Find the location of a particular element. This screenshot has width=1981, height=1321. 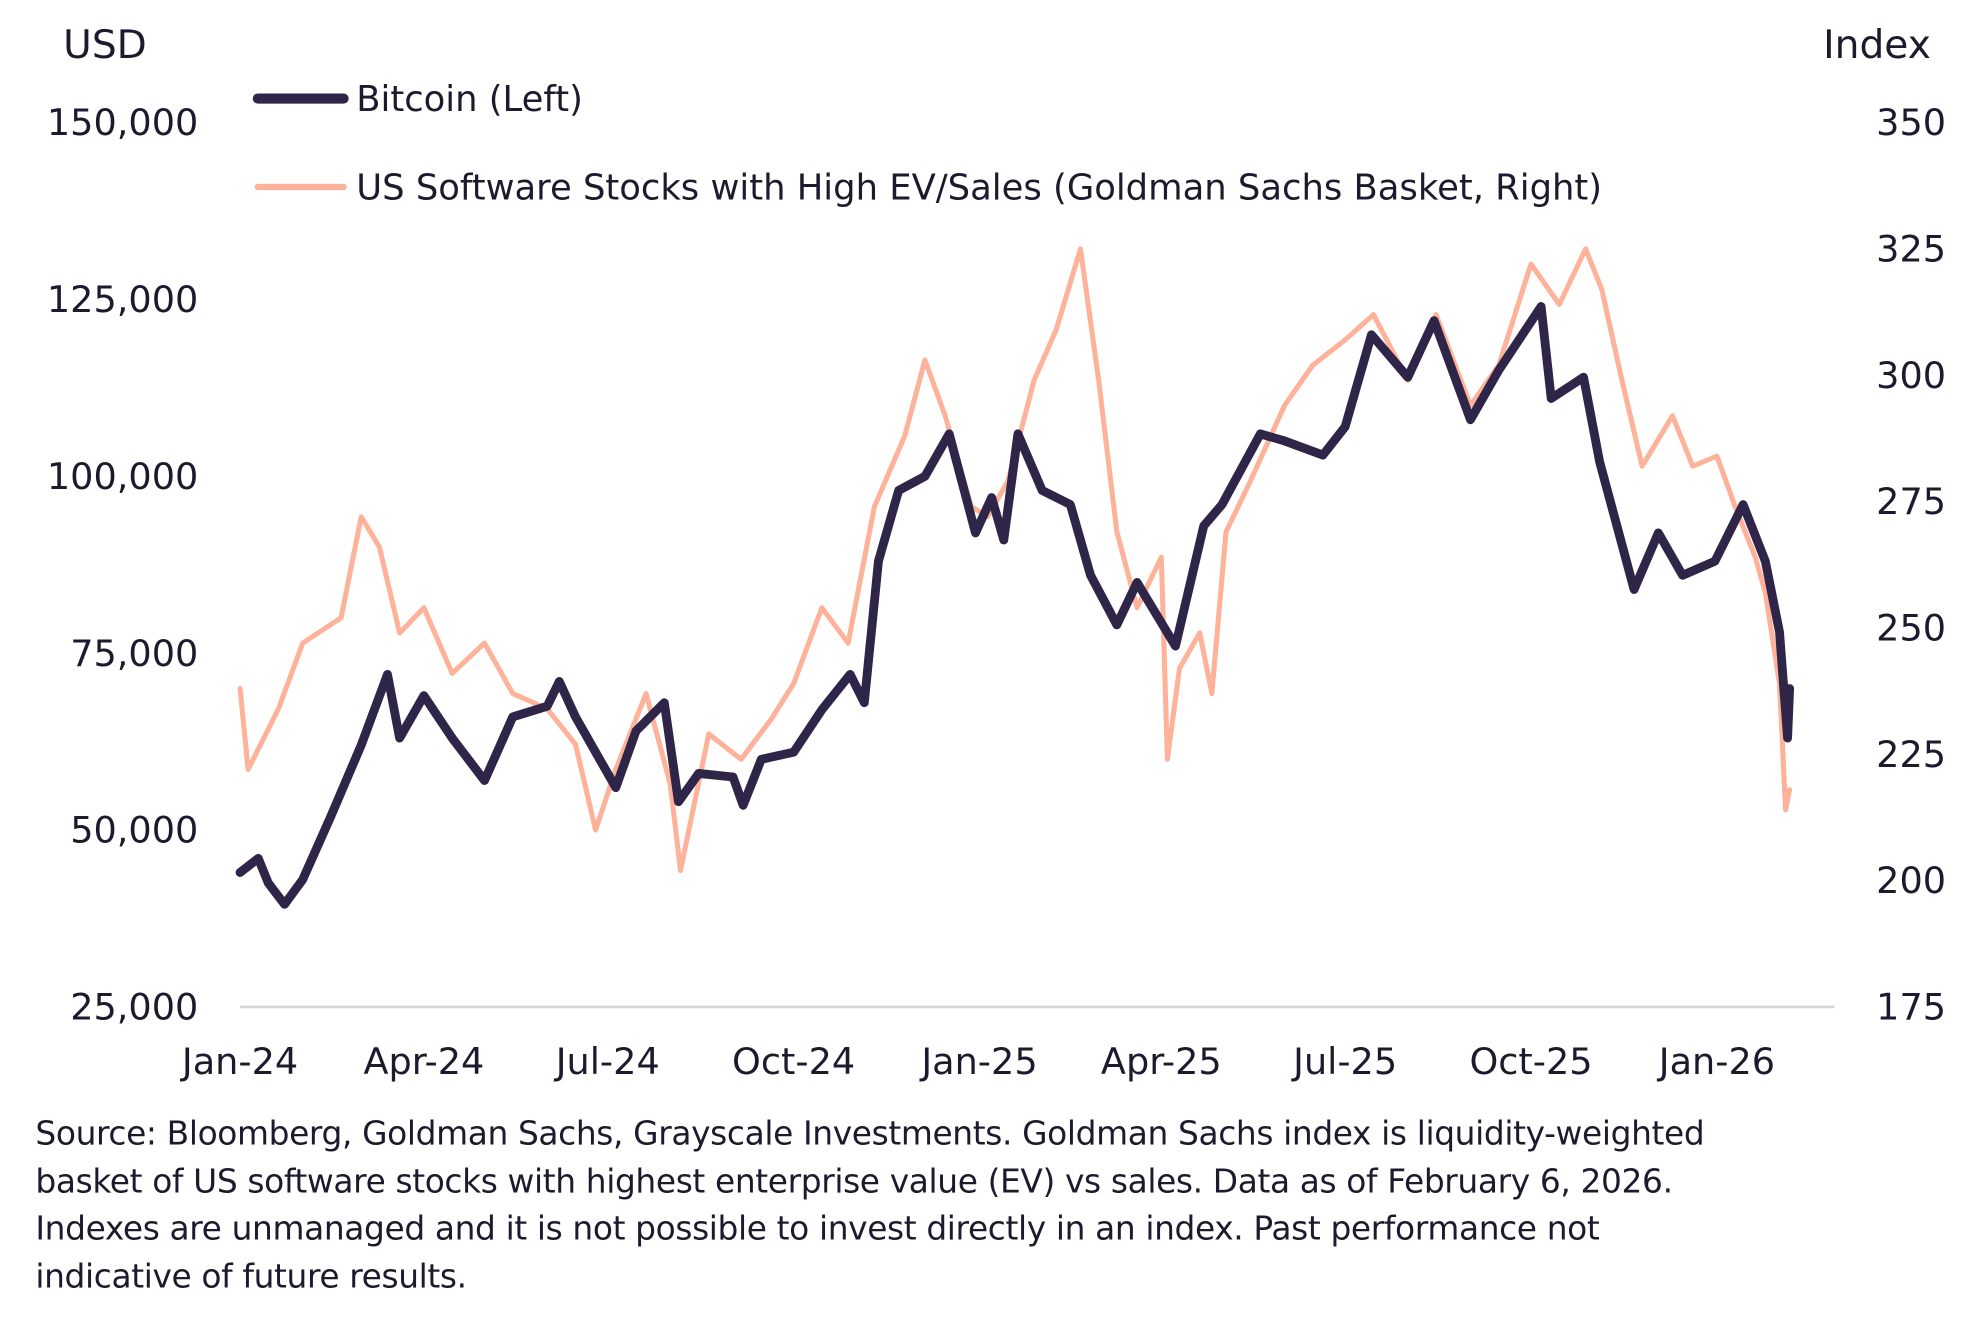

left-axis-label: USD is located at coordinates (105, 45).